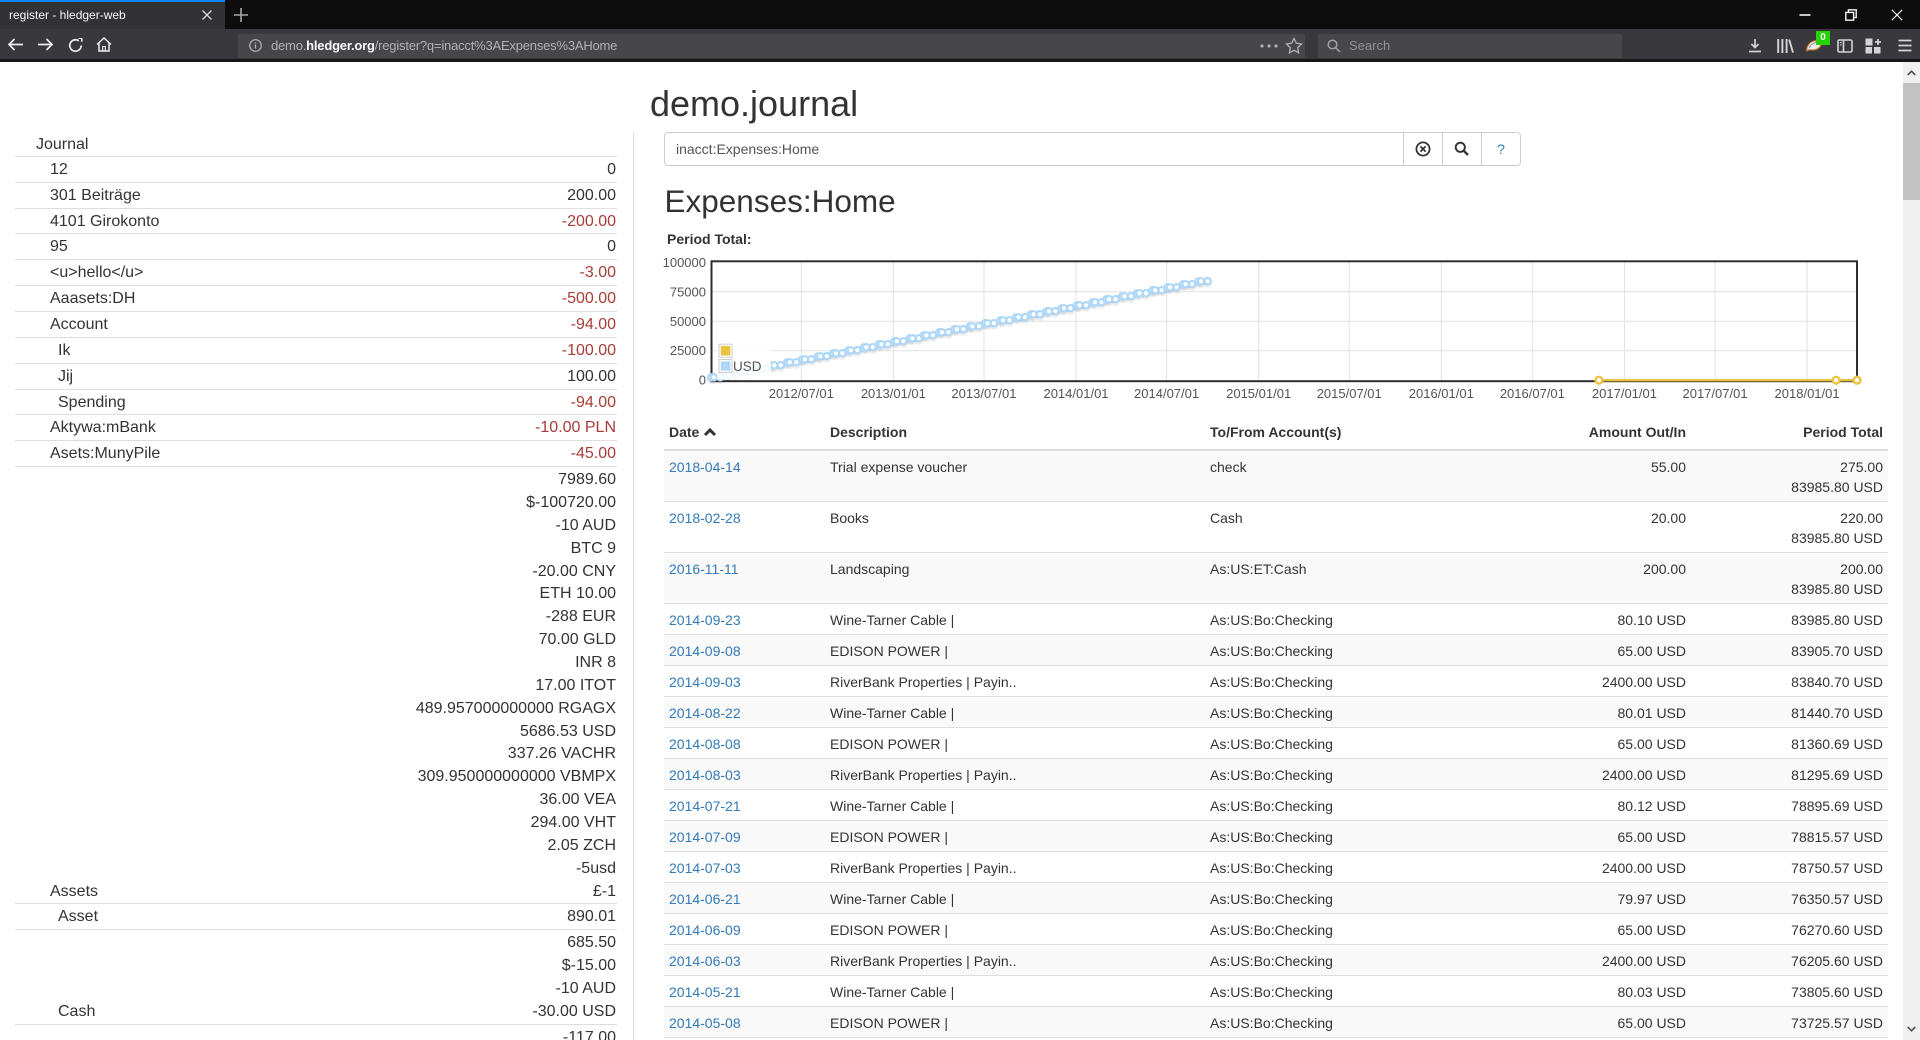  I want to click on svg-text: 75000, so click(688, 291).